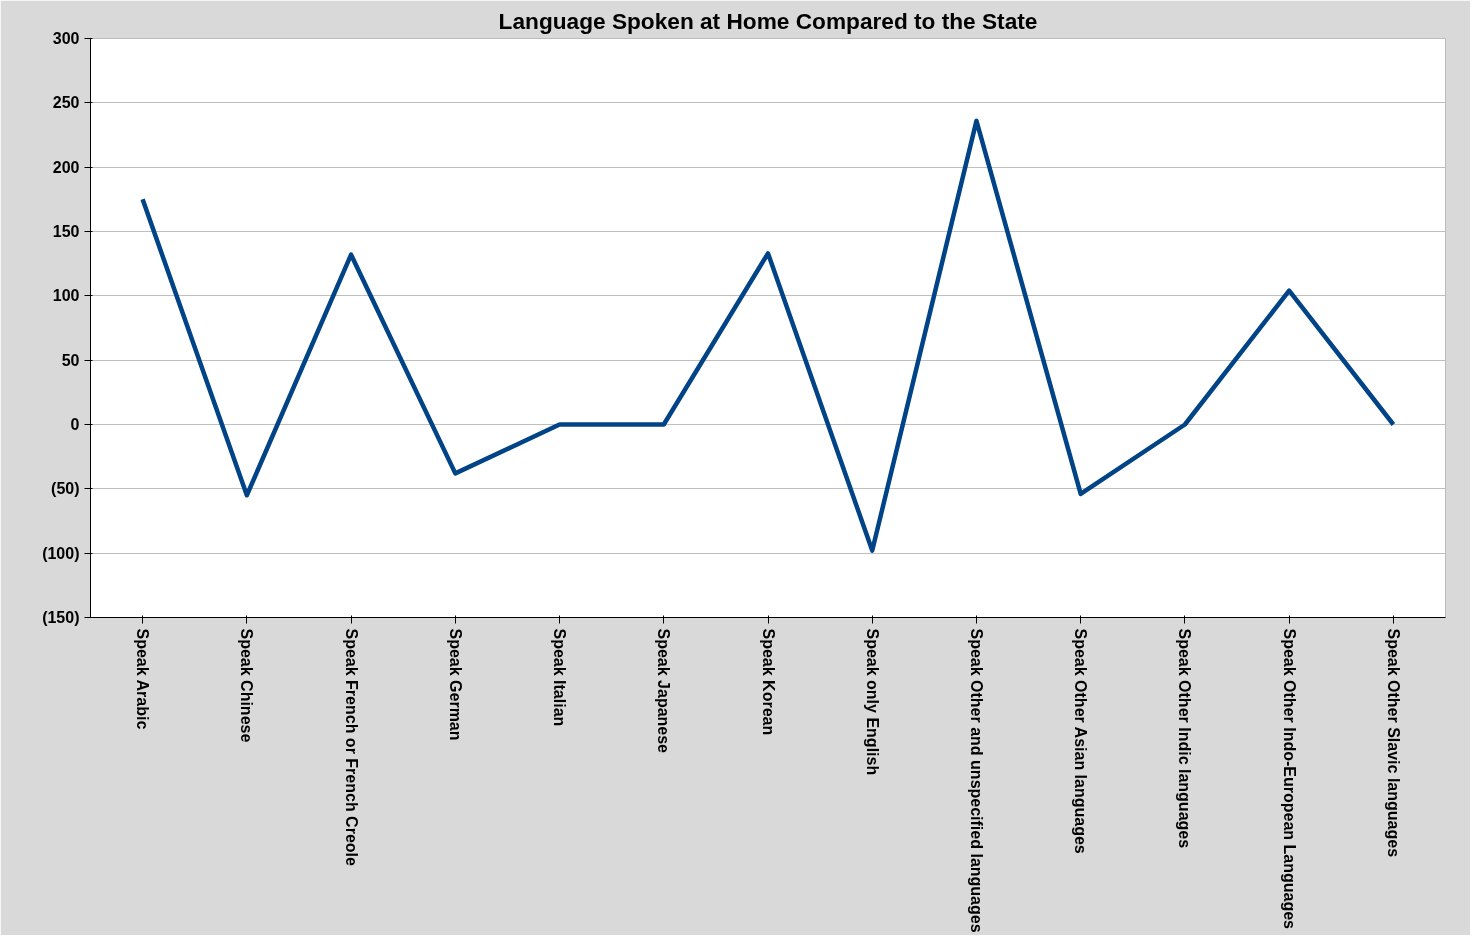  What do you see at coordinates (768, 20) in the screenshot?
I see `chart-title: Language Spoken at Home Compared to the State` at bounding box center [768, 20].